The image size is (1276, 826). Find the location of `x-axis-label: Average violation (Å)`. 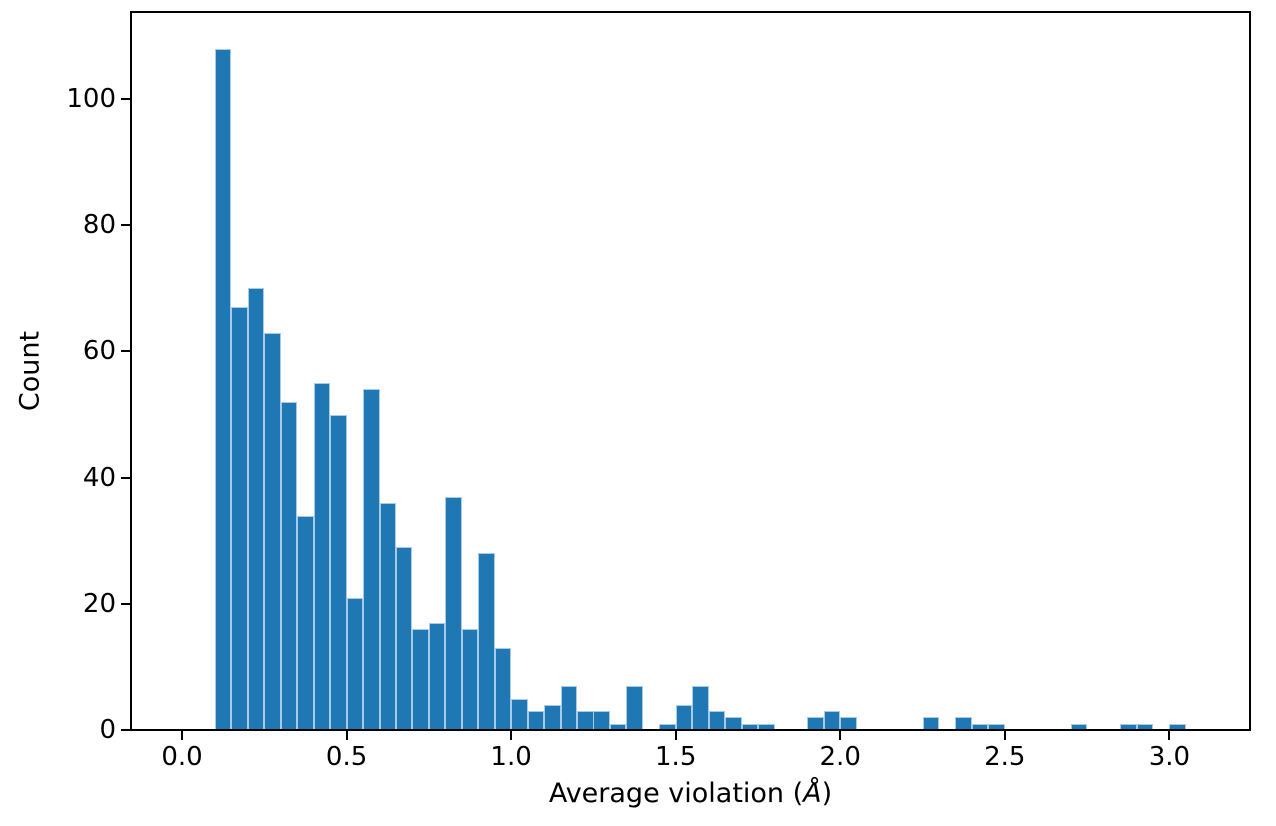

x-axis-label: Average violation (Å) is located at coordinates (690, 793).